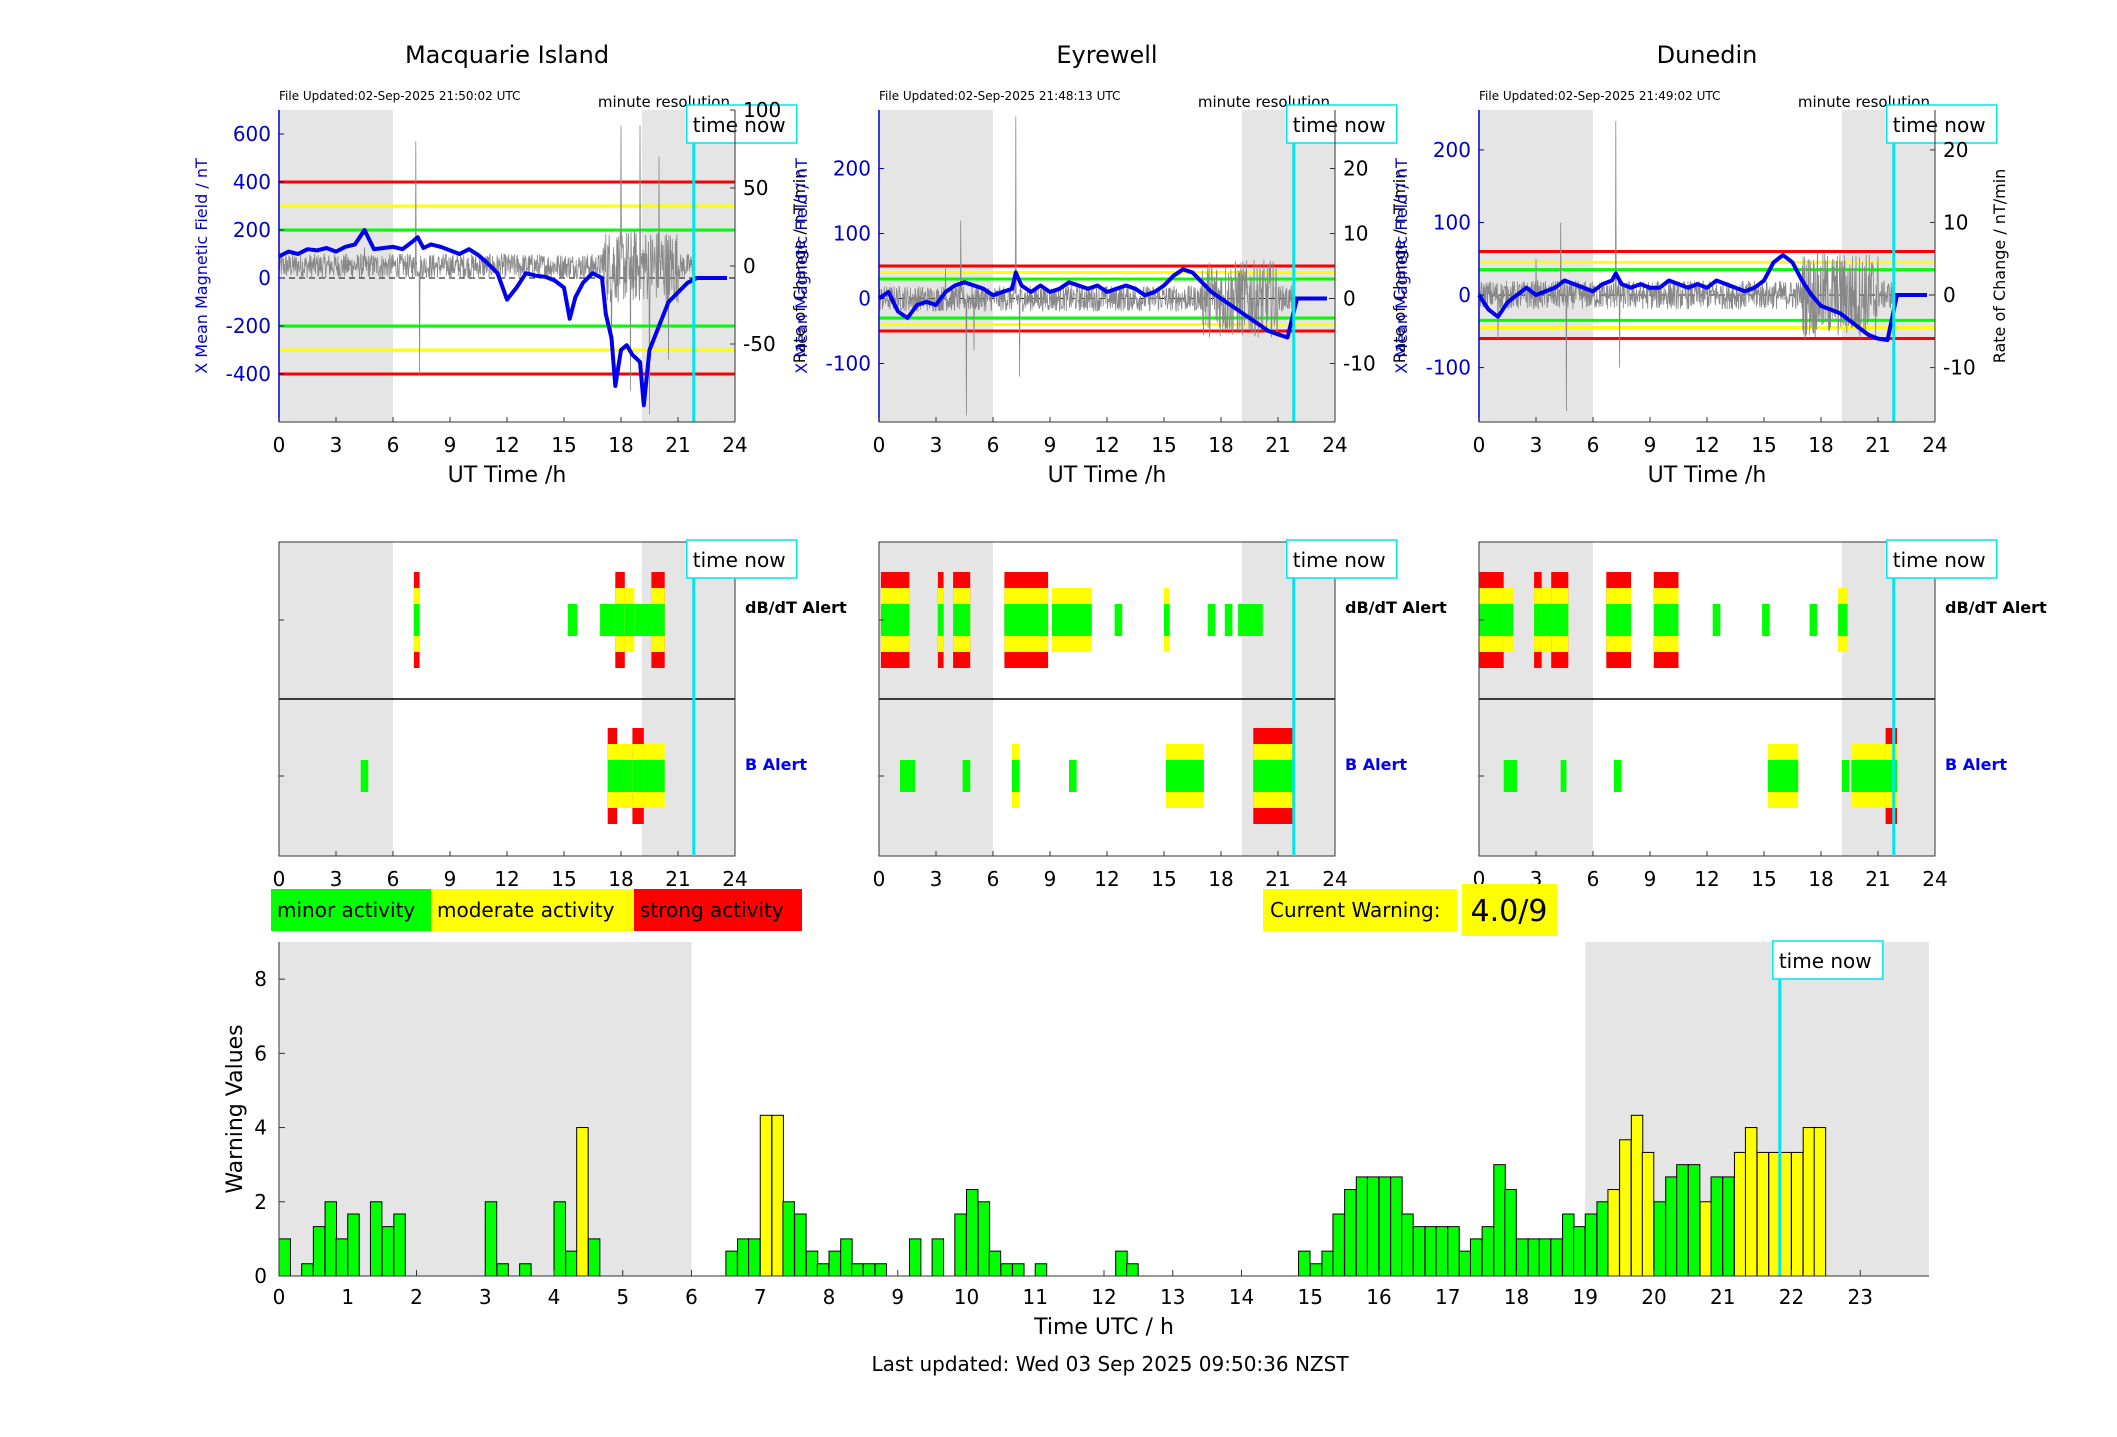 The width and height of the screenshot is (2117, 1437). I want to click on warning-label-box, so click(1360, 910).